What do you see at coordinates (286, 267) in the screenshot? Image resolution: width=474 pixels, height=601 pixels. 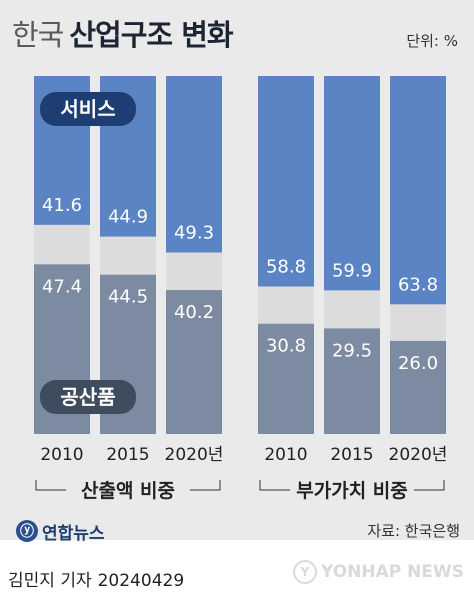 I see `value-label-service-1-0: 58.8` at bounding box center [286, 267].